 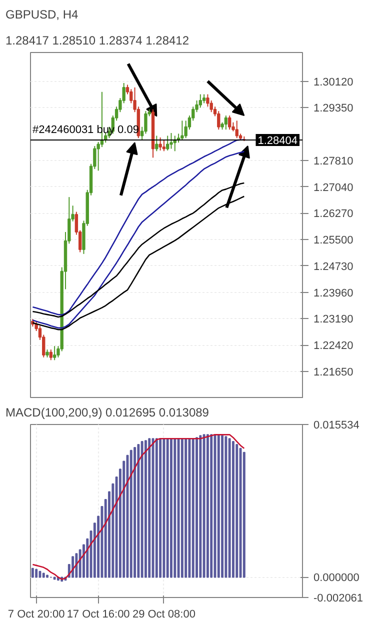 I want to click on y-tick-label: 1.27040, so click(x=334, y=188).